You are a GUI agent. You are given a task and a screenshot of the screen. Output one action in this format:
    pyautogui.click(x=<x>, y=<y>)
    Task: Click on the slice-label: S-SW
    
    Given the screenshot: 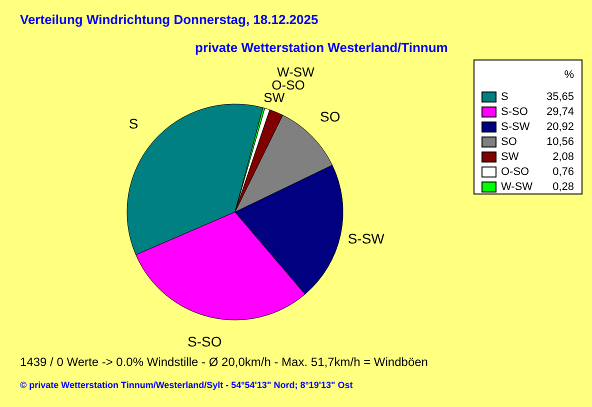 What is the action you would take?
    pyautogui.click(x=367, y=238)
    